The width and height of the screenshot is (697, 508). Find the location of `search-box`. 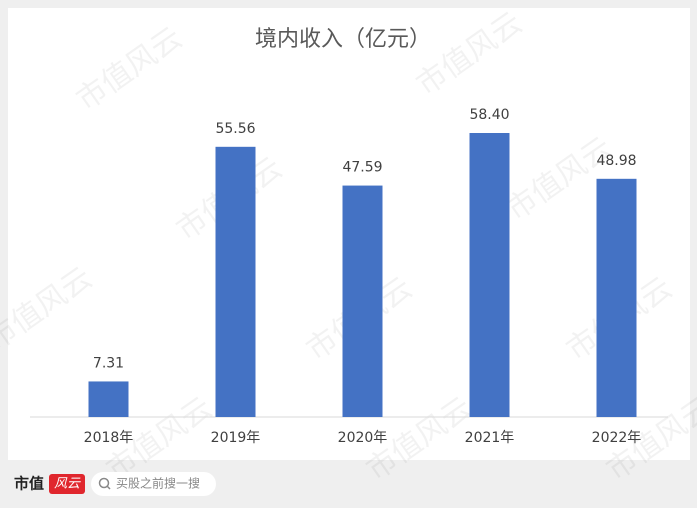

search-box is located at coordinates (153, 484).